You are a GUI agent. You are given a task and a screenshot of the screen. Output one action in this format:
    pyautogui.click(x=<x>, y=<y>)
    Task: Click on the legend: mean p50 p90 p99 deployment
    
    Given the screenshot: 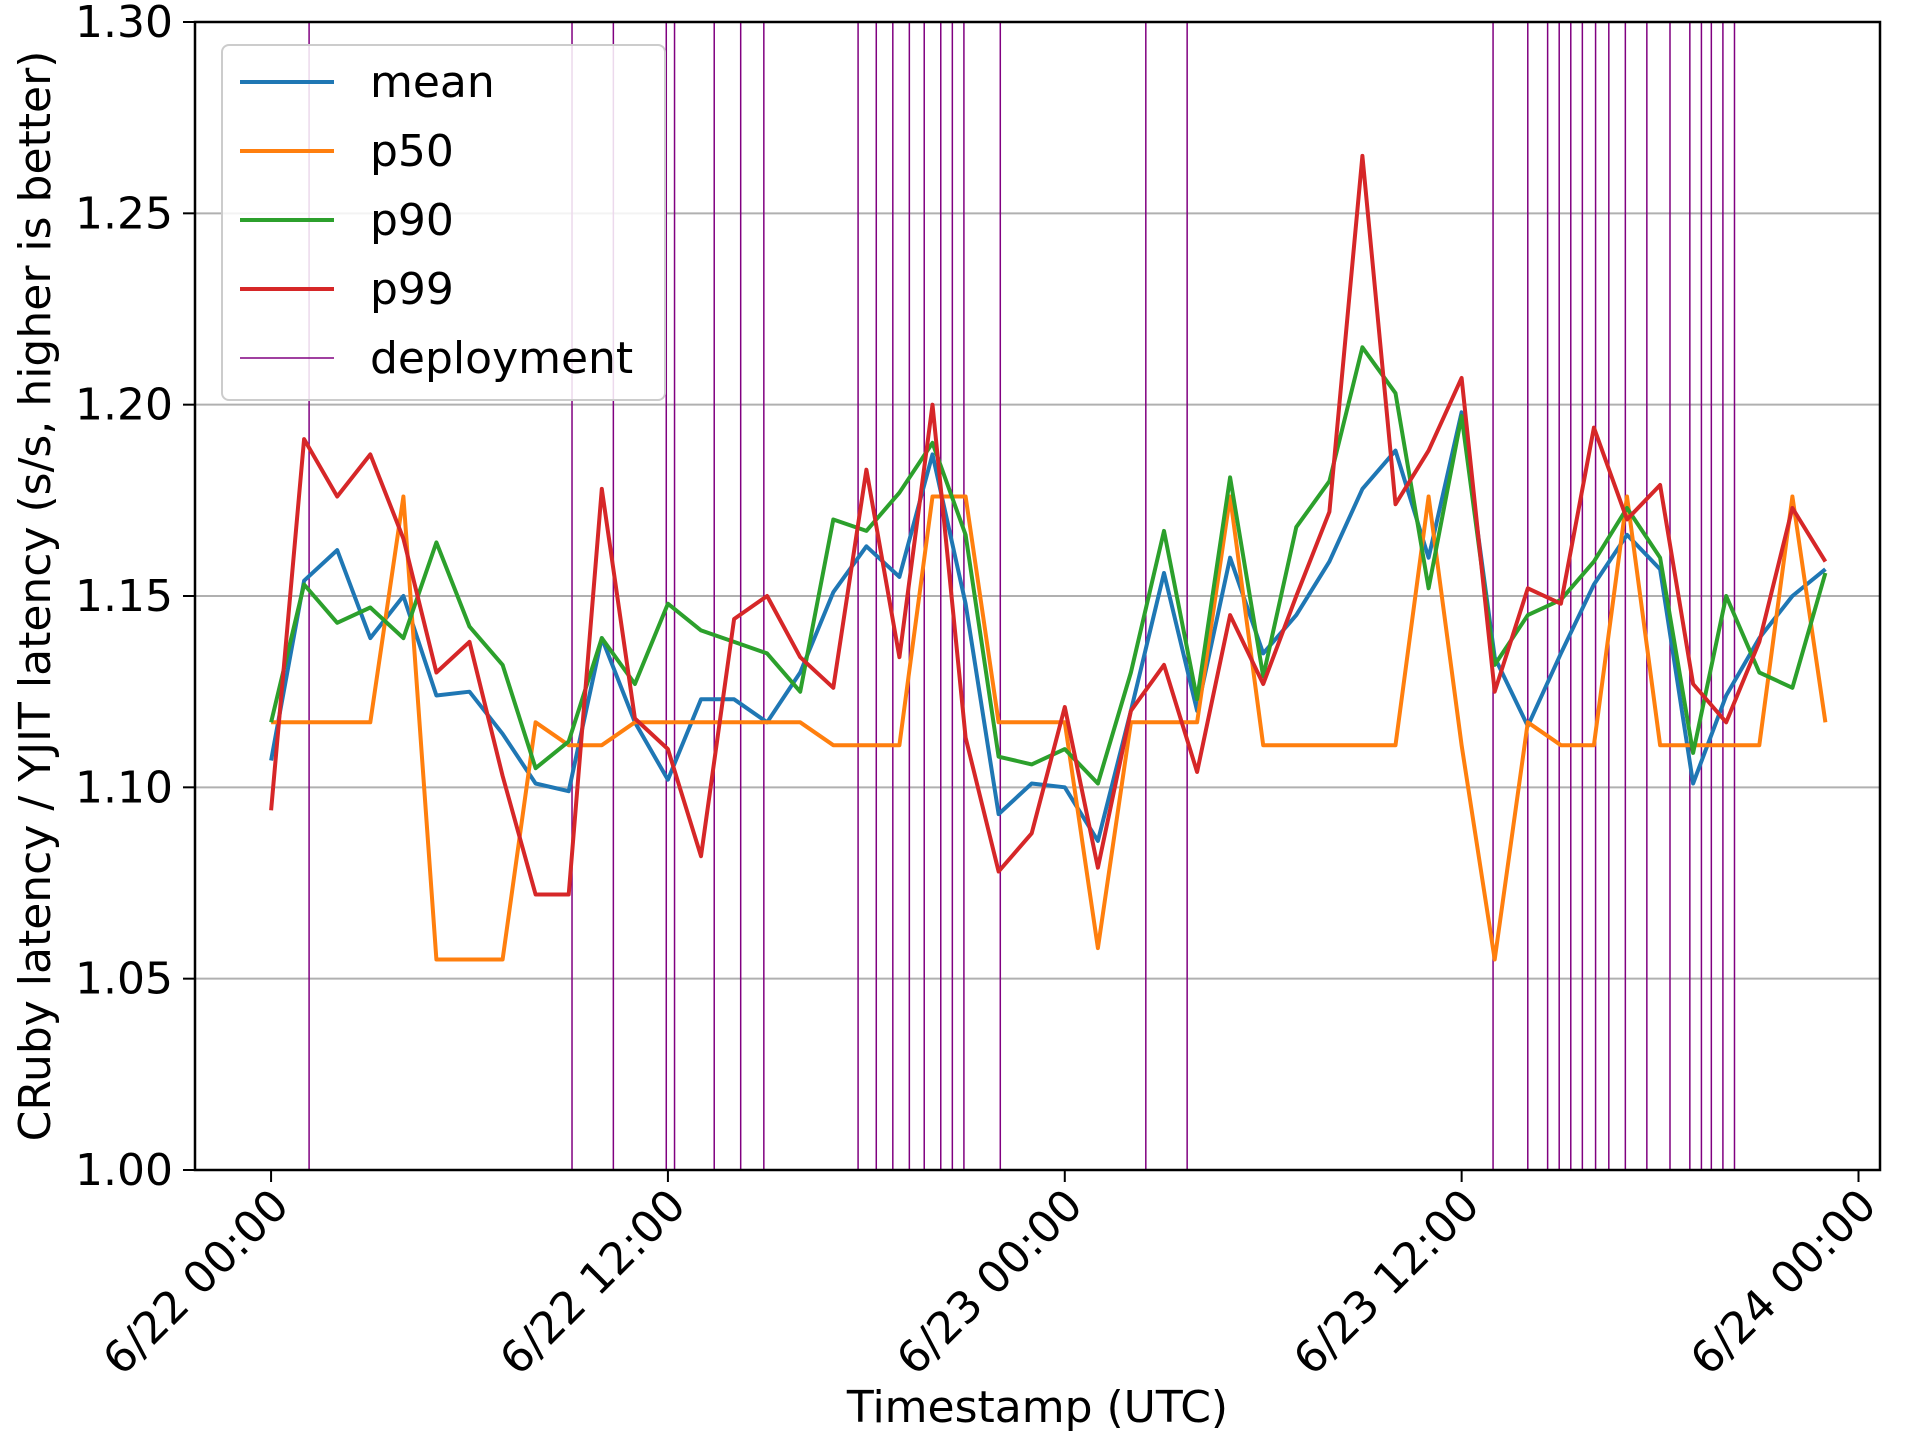 What is the action you would take?
    pyautogui.click(x=443, y=222)
    